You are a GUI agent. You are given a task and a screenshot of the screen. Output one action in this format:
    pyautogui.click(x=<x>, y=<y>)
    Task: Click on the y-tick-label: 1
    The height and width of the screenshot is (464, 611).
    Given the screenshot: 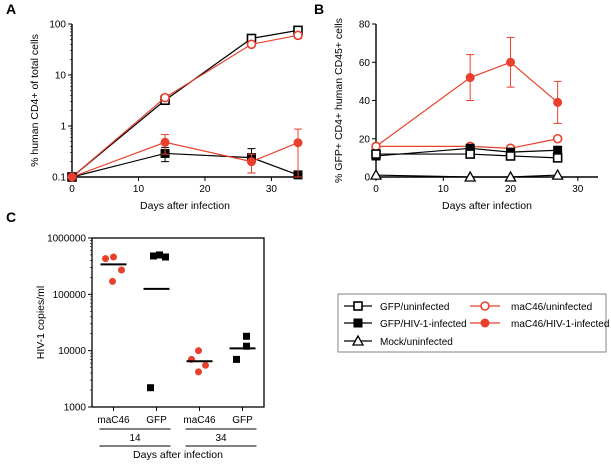 What is the action you would take?
    pyautogui.click(x=63, y=127)
    